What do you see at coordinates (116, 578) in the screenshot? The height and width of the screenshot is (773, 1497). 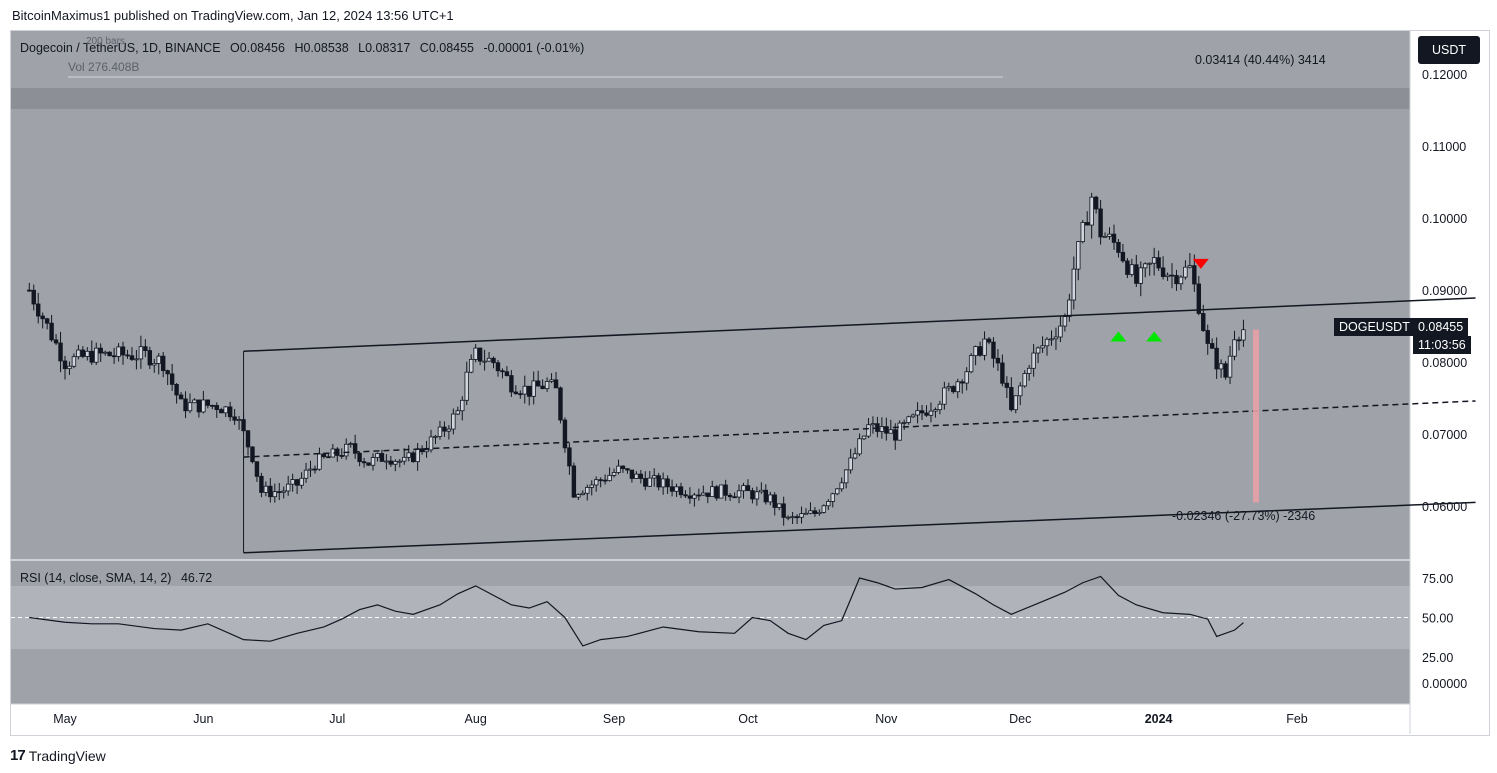 I see `rsi-legend: RSI (14, close, SMA, 14, 2) 46.72` at bounding box center [116, 578].